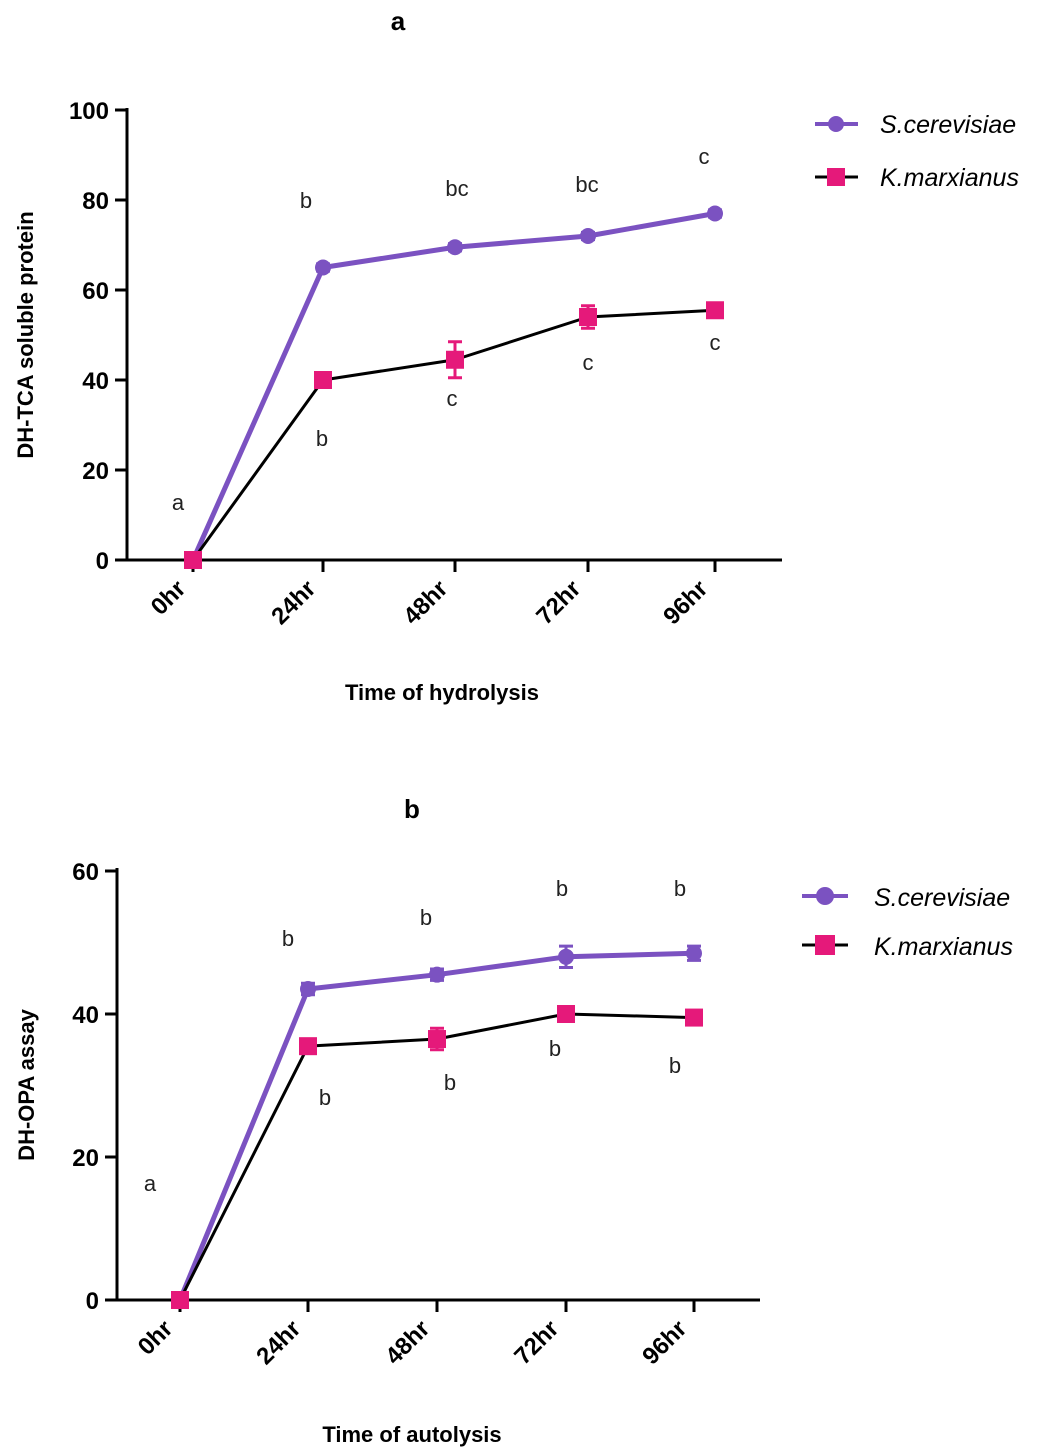 Image resolution: width=1042 pixels, height=1447 pixels. I want to click on chart-a-y-tick-label-60: 60, so click(95, 291).